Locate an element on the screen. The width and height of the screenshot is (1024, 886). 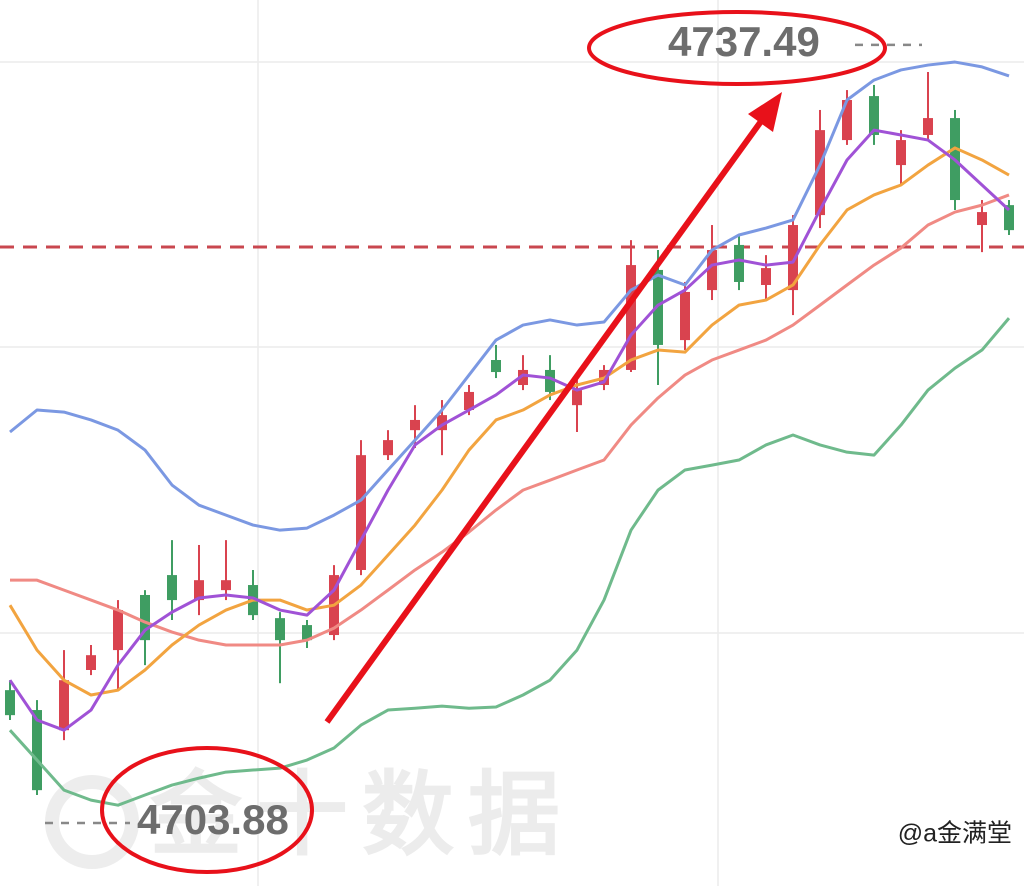
watermark: 金十数据 is located at coordinates (361, 815).